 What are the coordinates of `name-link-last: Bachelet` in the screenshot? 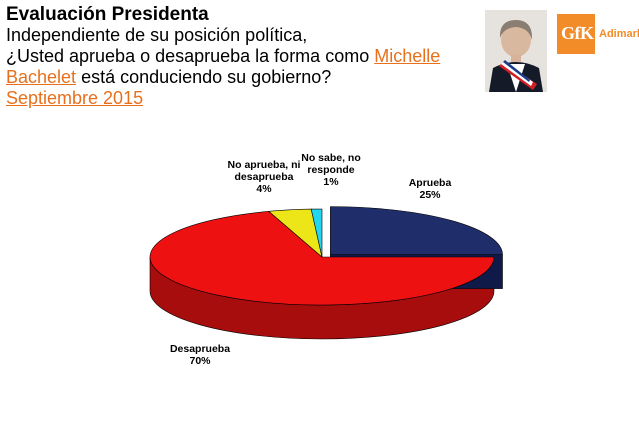 It's located at (41, 77).